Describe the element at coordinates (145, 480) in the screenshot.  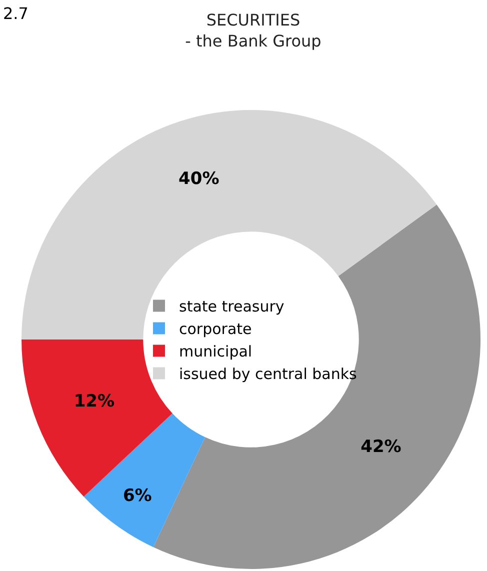
I see `donut-slice` at that location.